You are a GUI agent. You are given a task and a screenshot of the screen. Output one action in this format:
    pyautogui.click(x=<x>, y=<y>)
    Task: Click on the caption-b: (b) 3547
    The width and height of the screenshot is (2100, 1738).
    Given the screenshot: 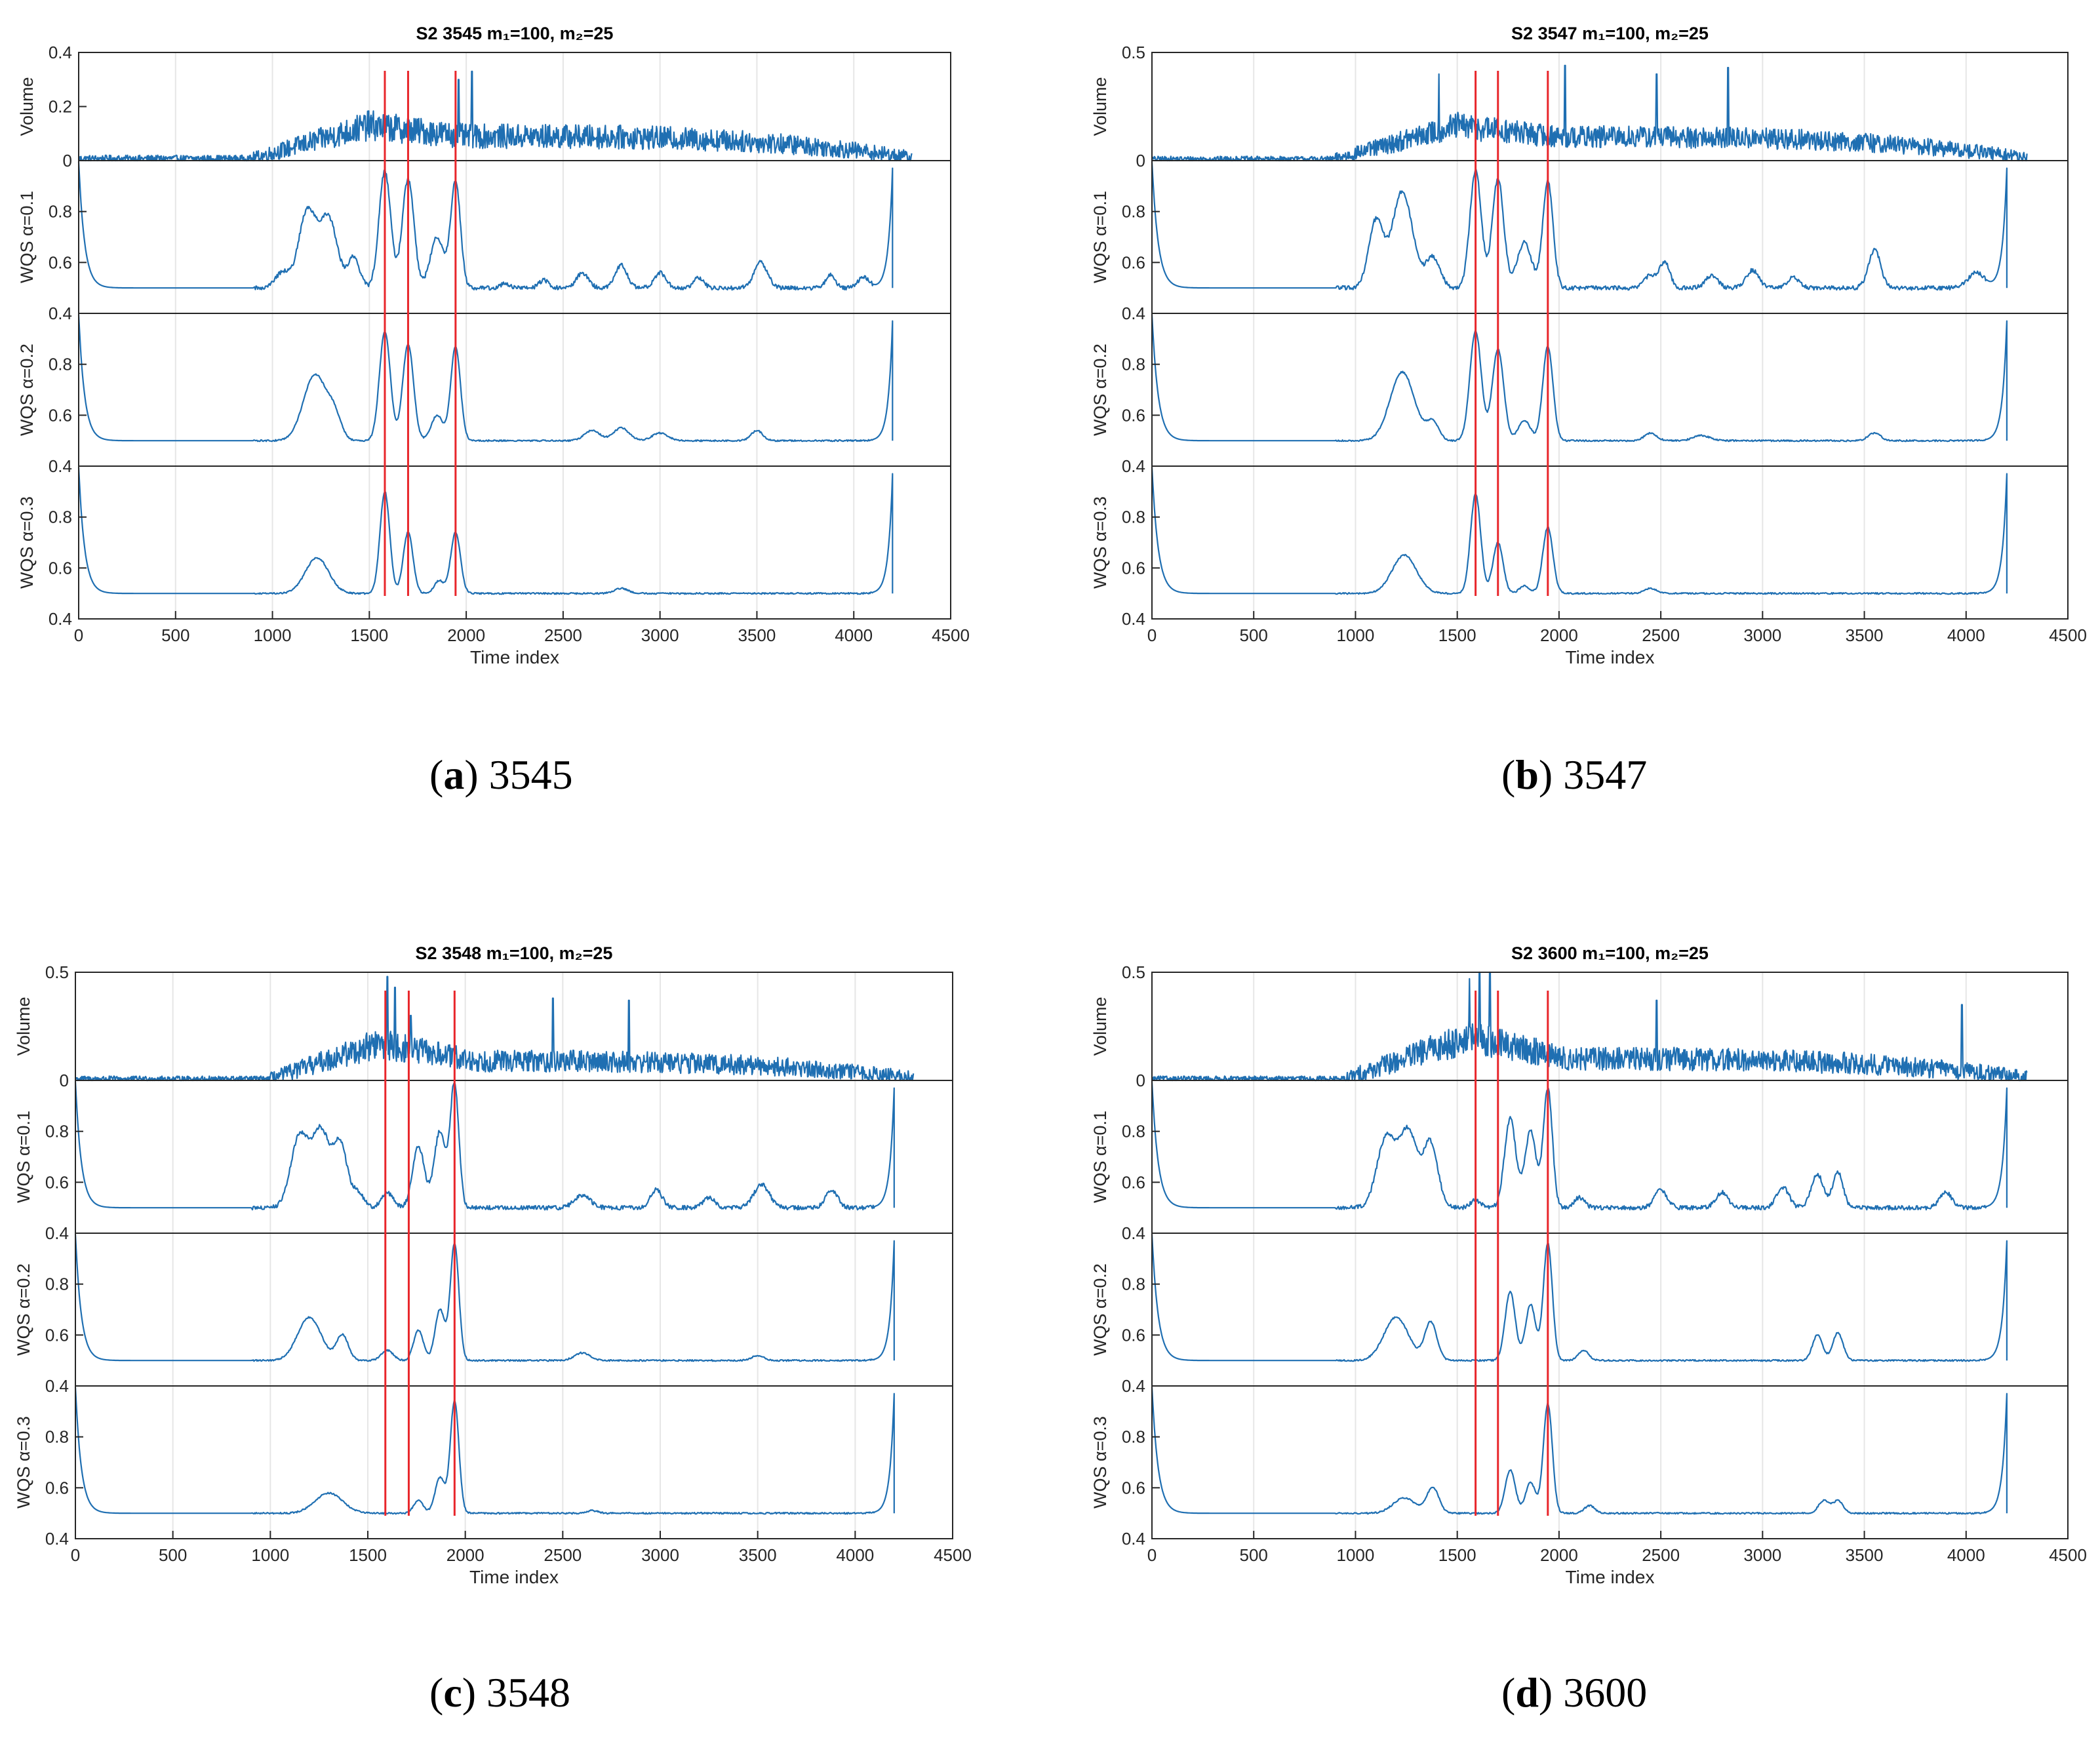 What is the action you would take?
    pyautogui.click(x=1574, y=774)
    